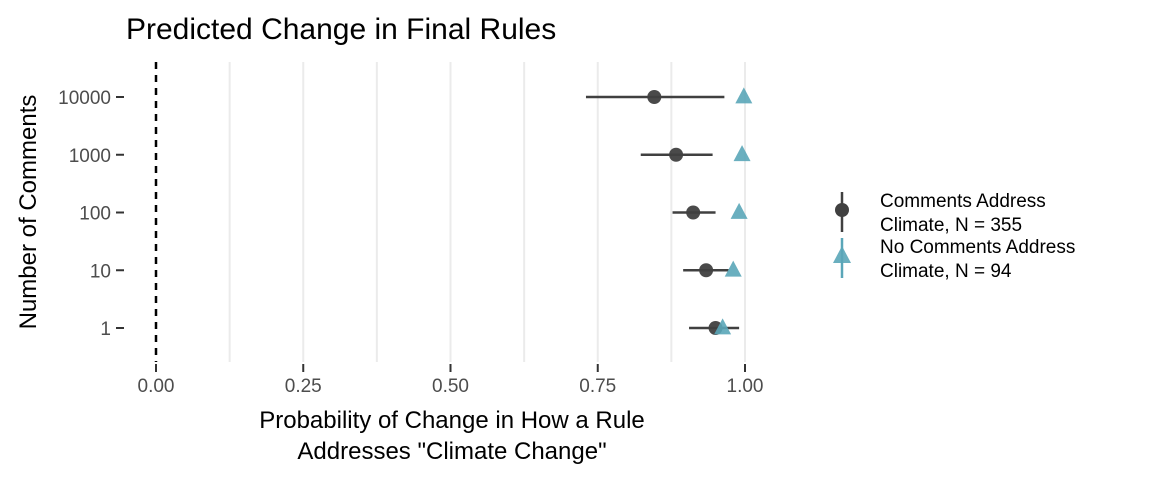  Describe the element at coordinates (977, 247) in the screenshot. I see `legend-label-line: No Comments Address` at that location.